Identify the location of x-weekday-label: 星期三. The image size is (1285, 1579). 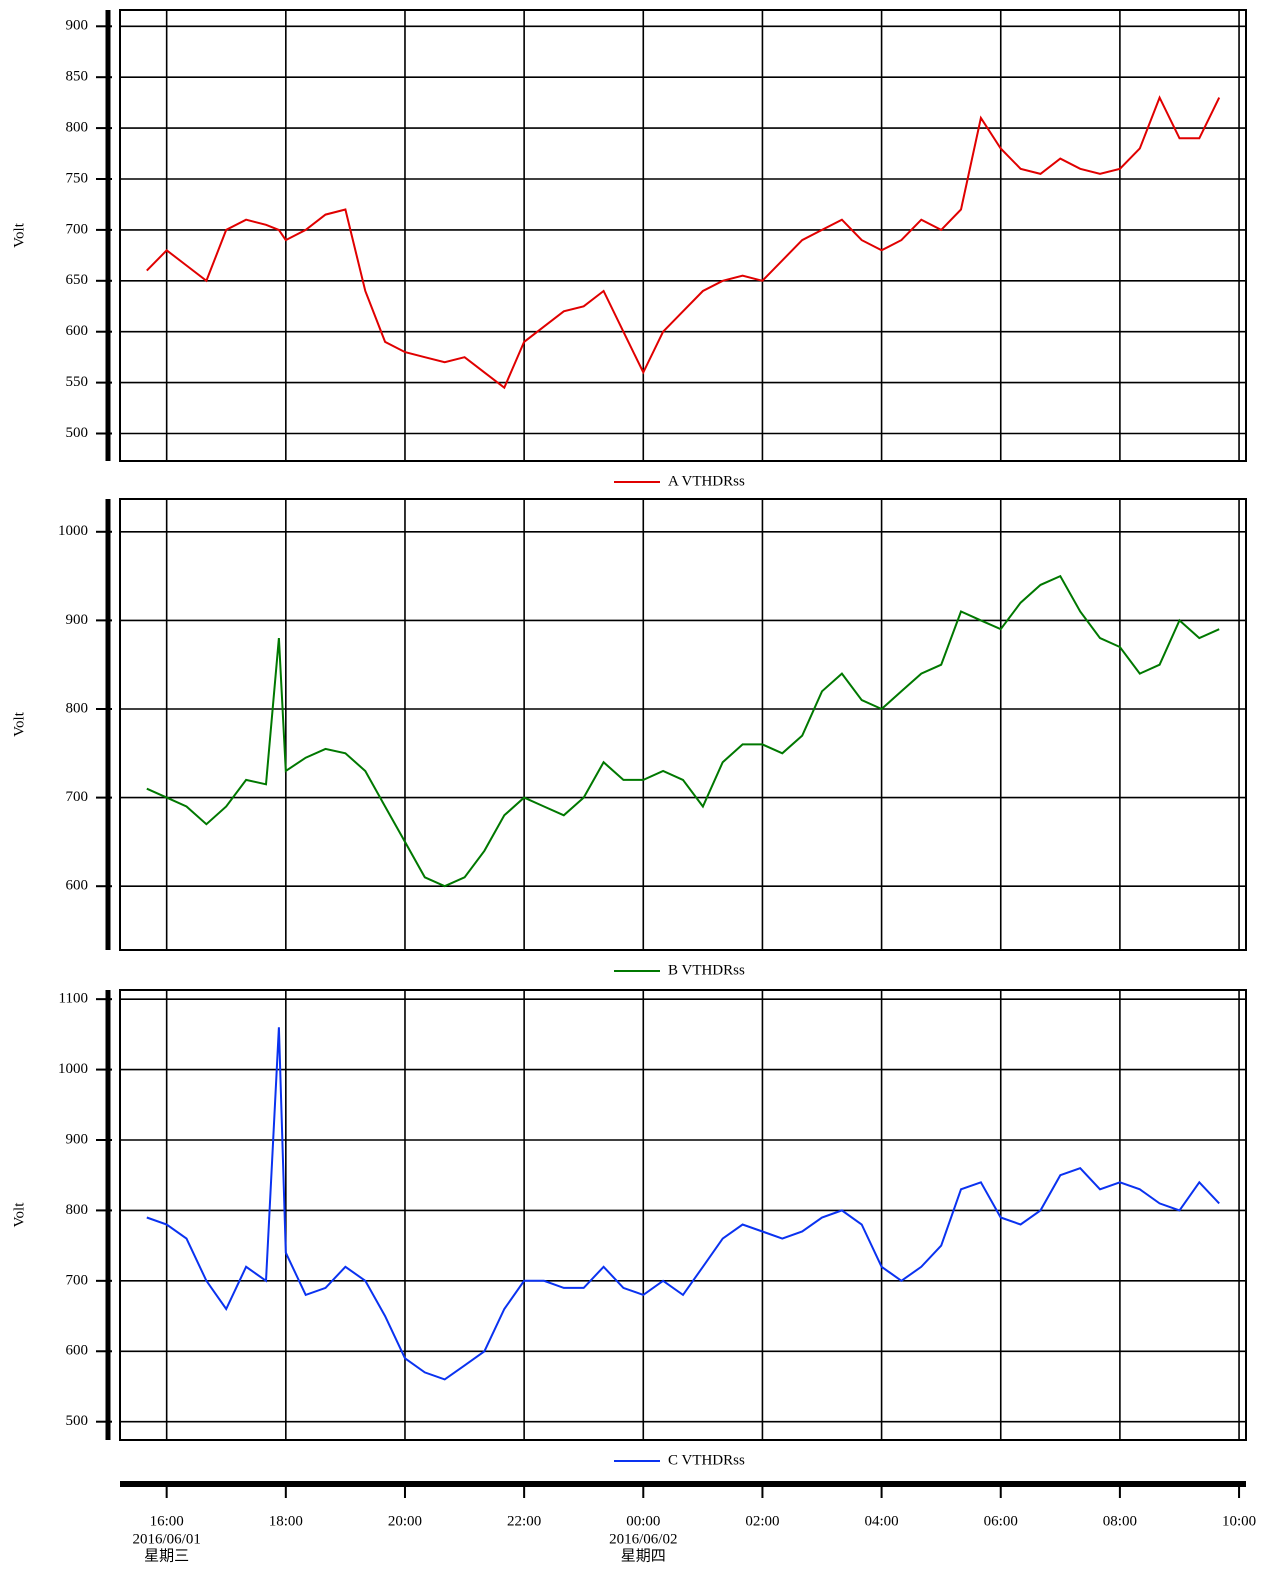
(166, 1555).